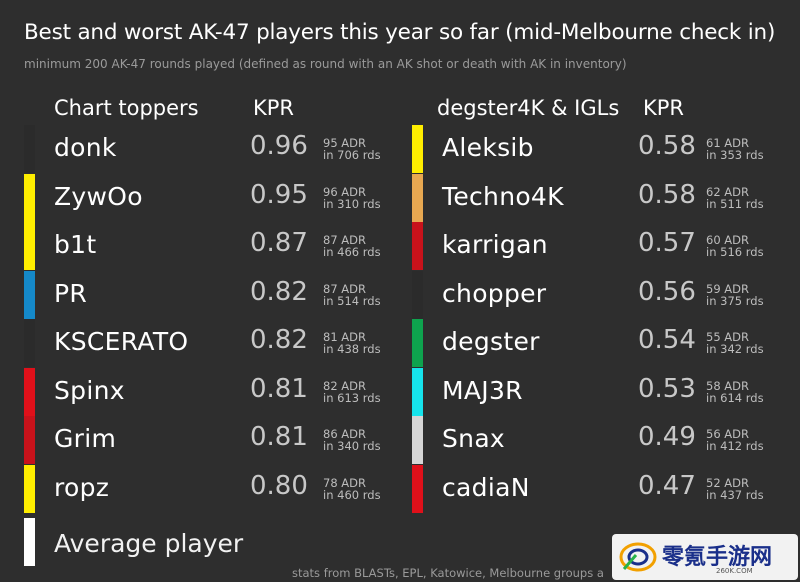 The height and width of the screenshot is (582, 800). What do you see at coordinates (352, 203) in the screenshot?
I see `rounds-value: in 310 rds` at bounding box center [352, 203].